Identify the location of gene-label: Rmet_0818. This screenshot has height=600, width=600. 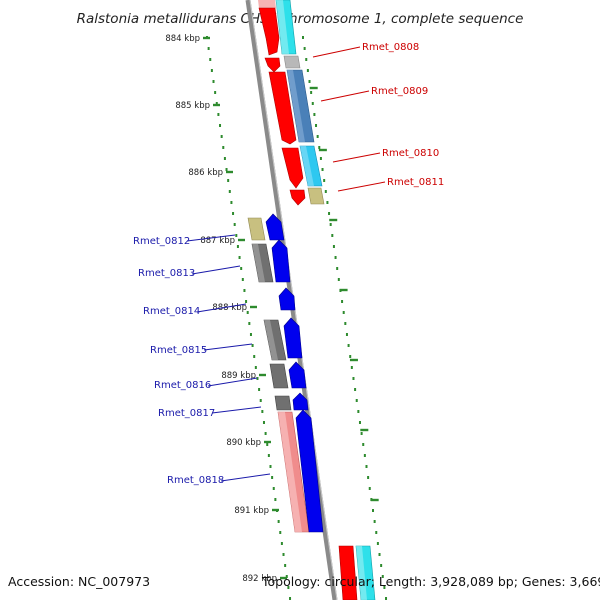
(195, 480).